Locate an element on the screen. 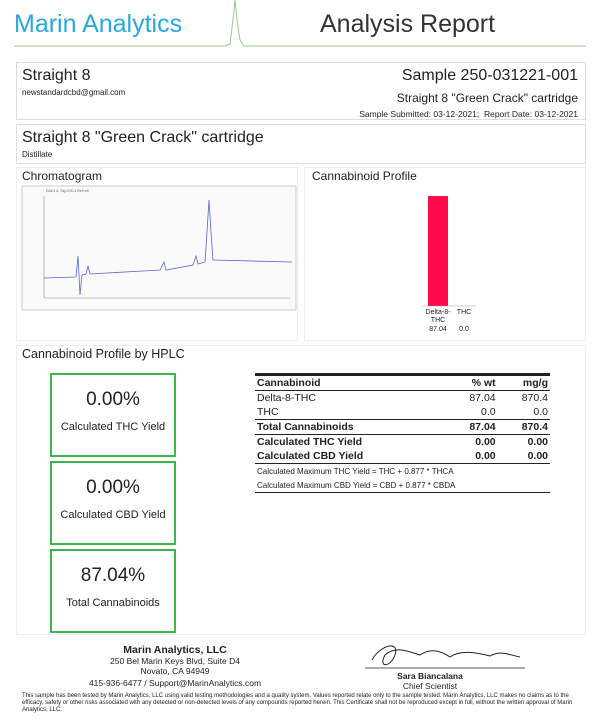 The image size is (600, 723). company: Marin Analytics, LLC is located at coordinates (175, 650).